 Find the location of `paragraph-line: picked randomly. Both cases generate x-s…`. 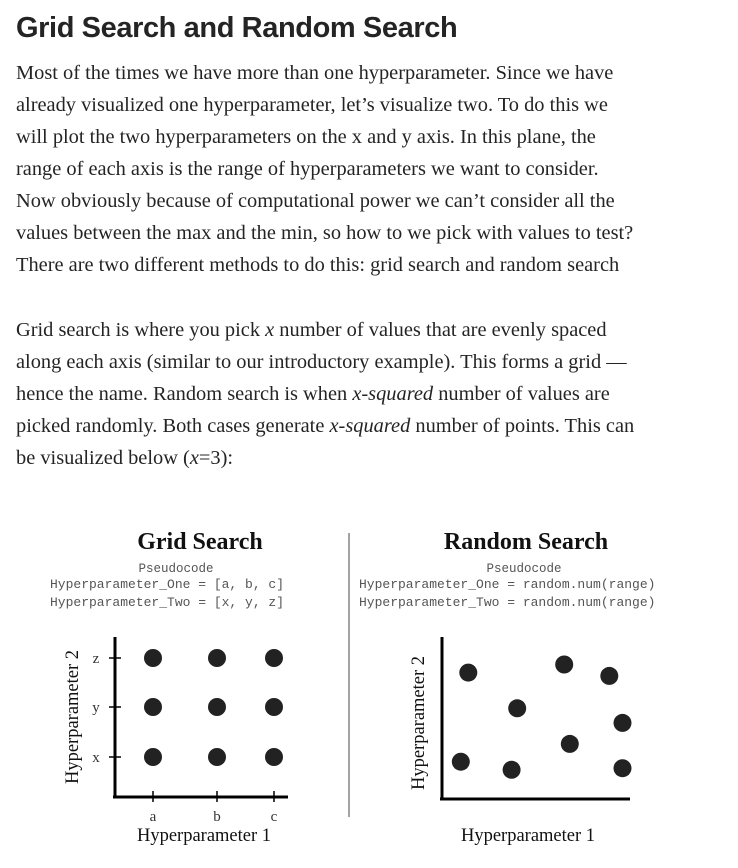

paragraph-line: picked randomly. Both cases generate x-s… is located at coordinates (366, 426).